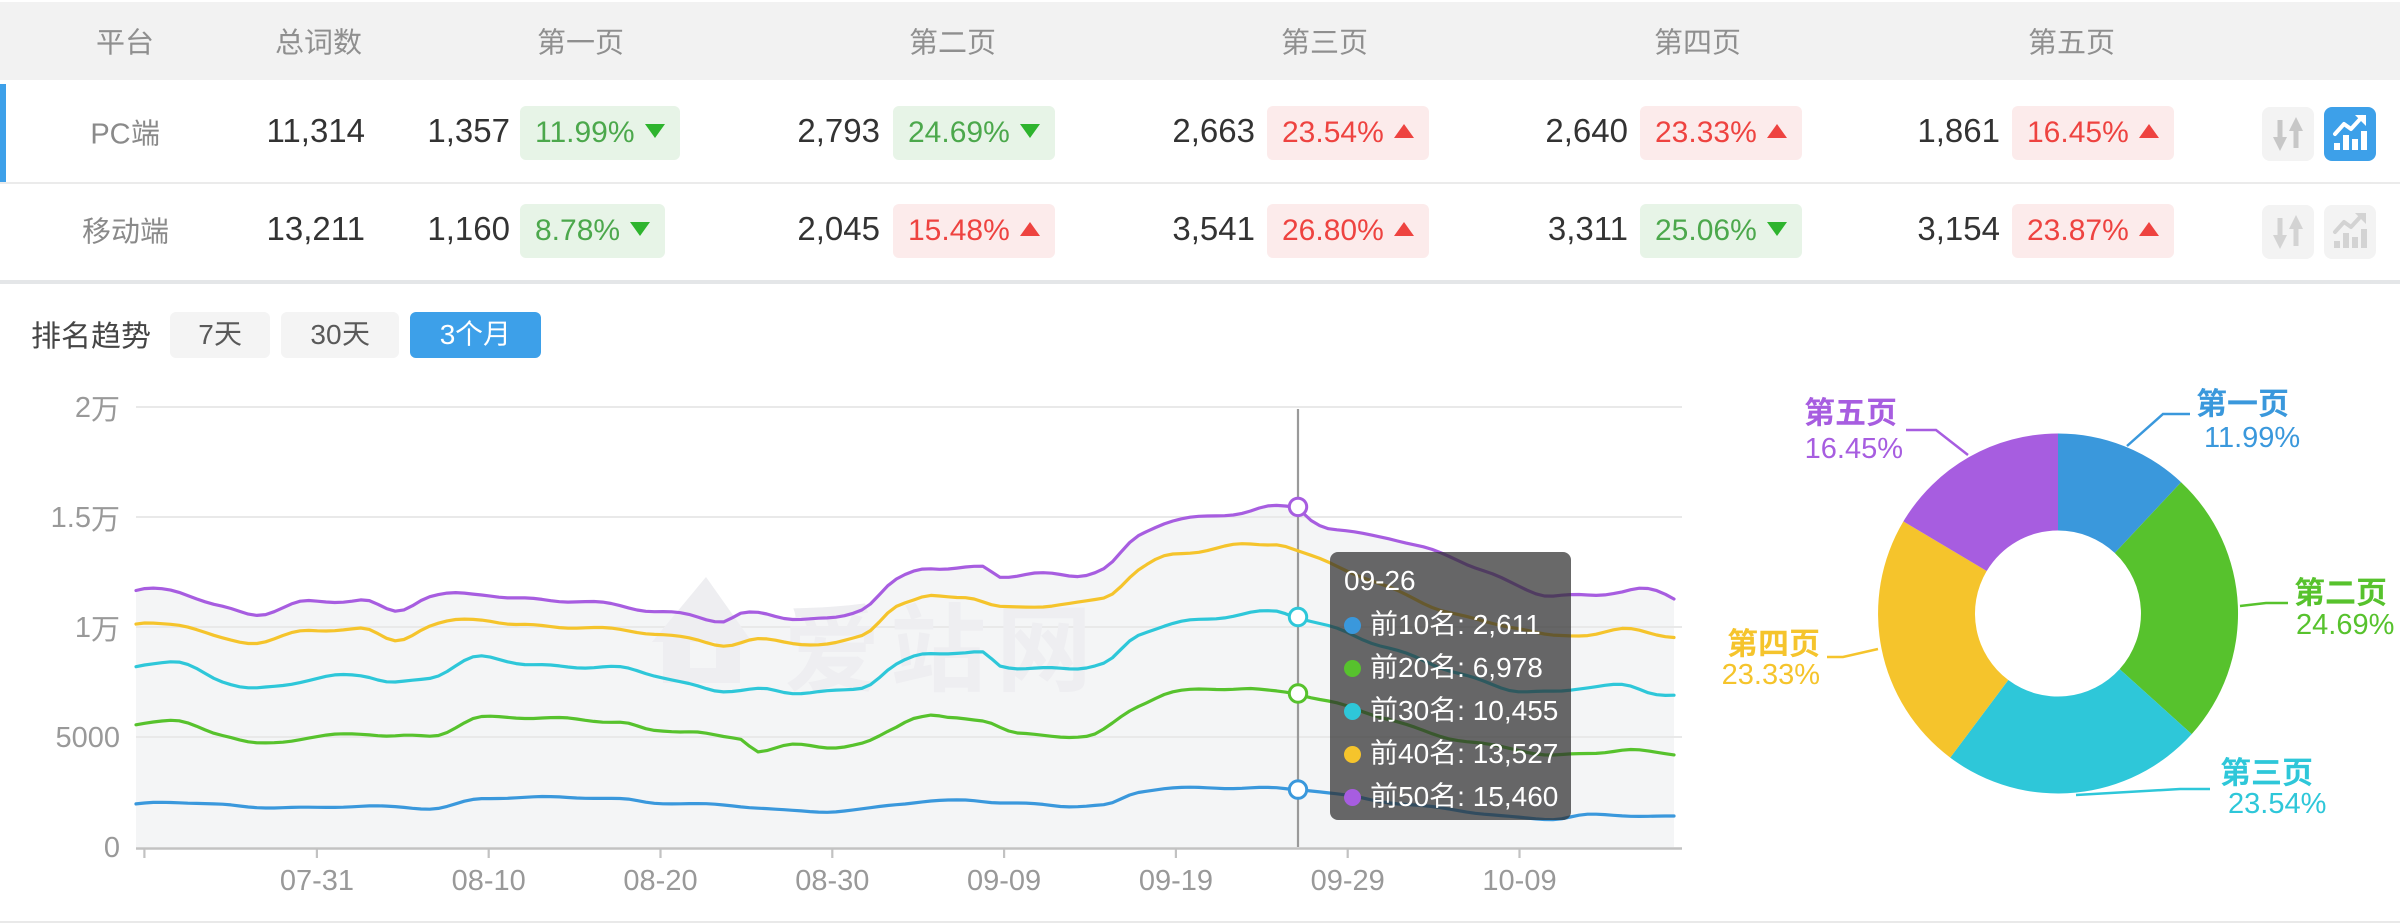 The image size is (2400, 924). What do you see at coordinates (1348, 881) in the screenshot?
I see `svg-text: 09-29` at bounding box center [1348, 881].